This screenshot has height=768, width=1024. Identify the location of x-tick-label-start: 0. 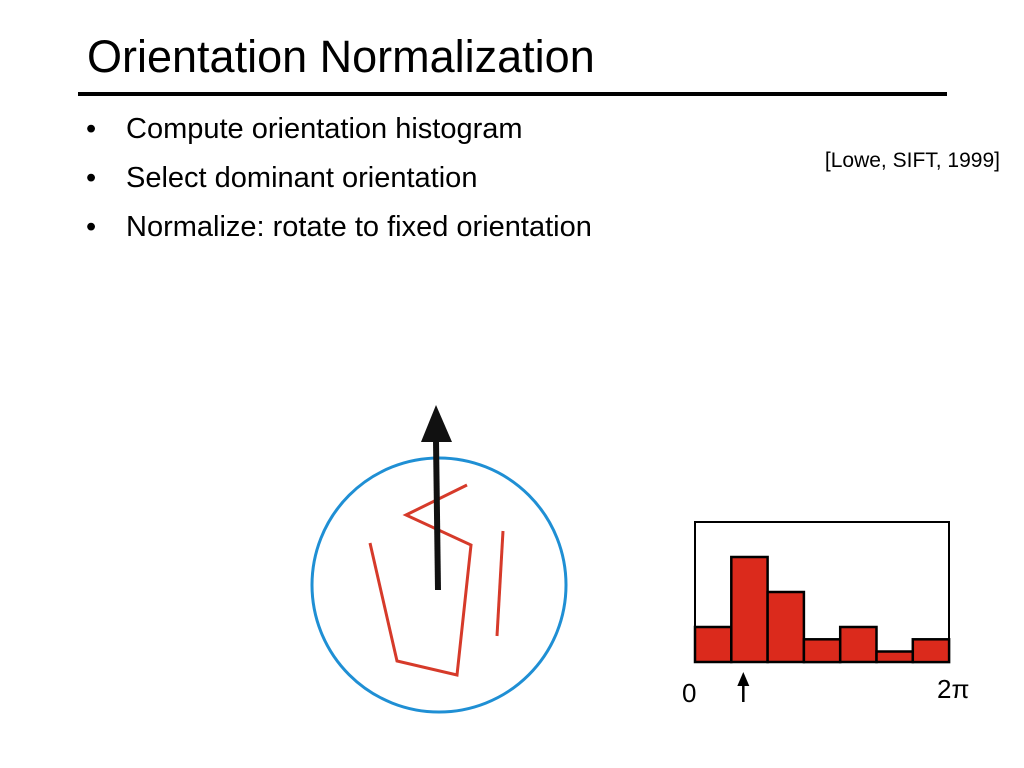
(689, 693).